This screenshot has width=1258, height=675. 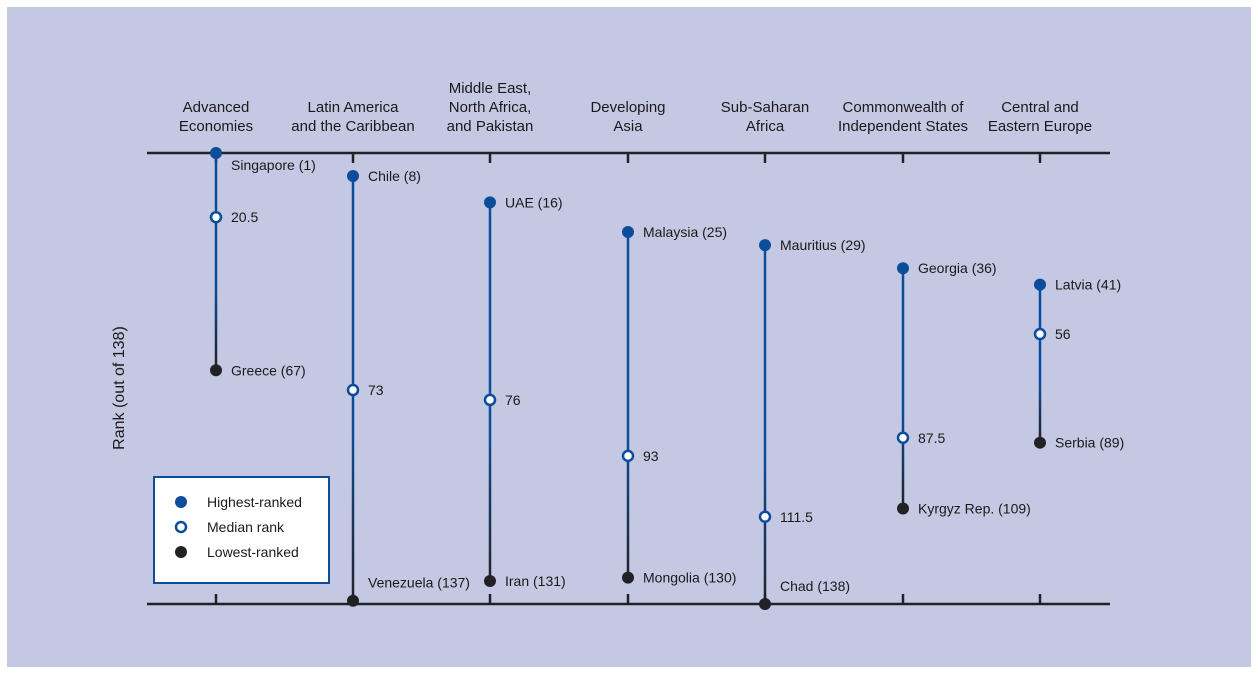 What do you see at coordinates (490, 202) in the screenshot?
I see `highest-marker-middle-east-north-africa-and-pakistan` at bounding box center [490, 202].